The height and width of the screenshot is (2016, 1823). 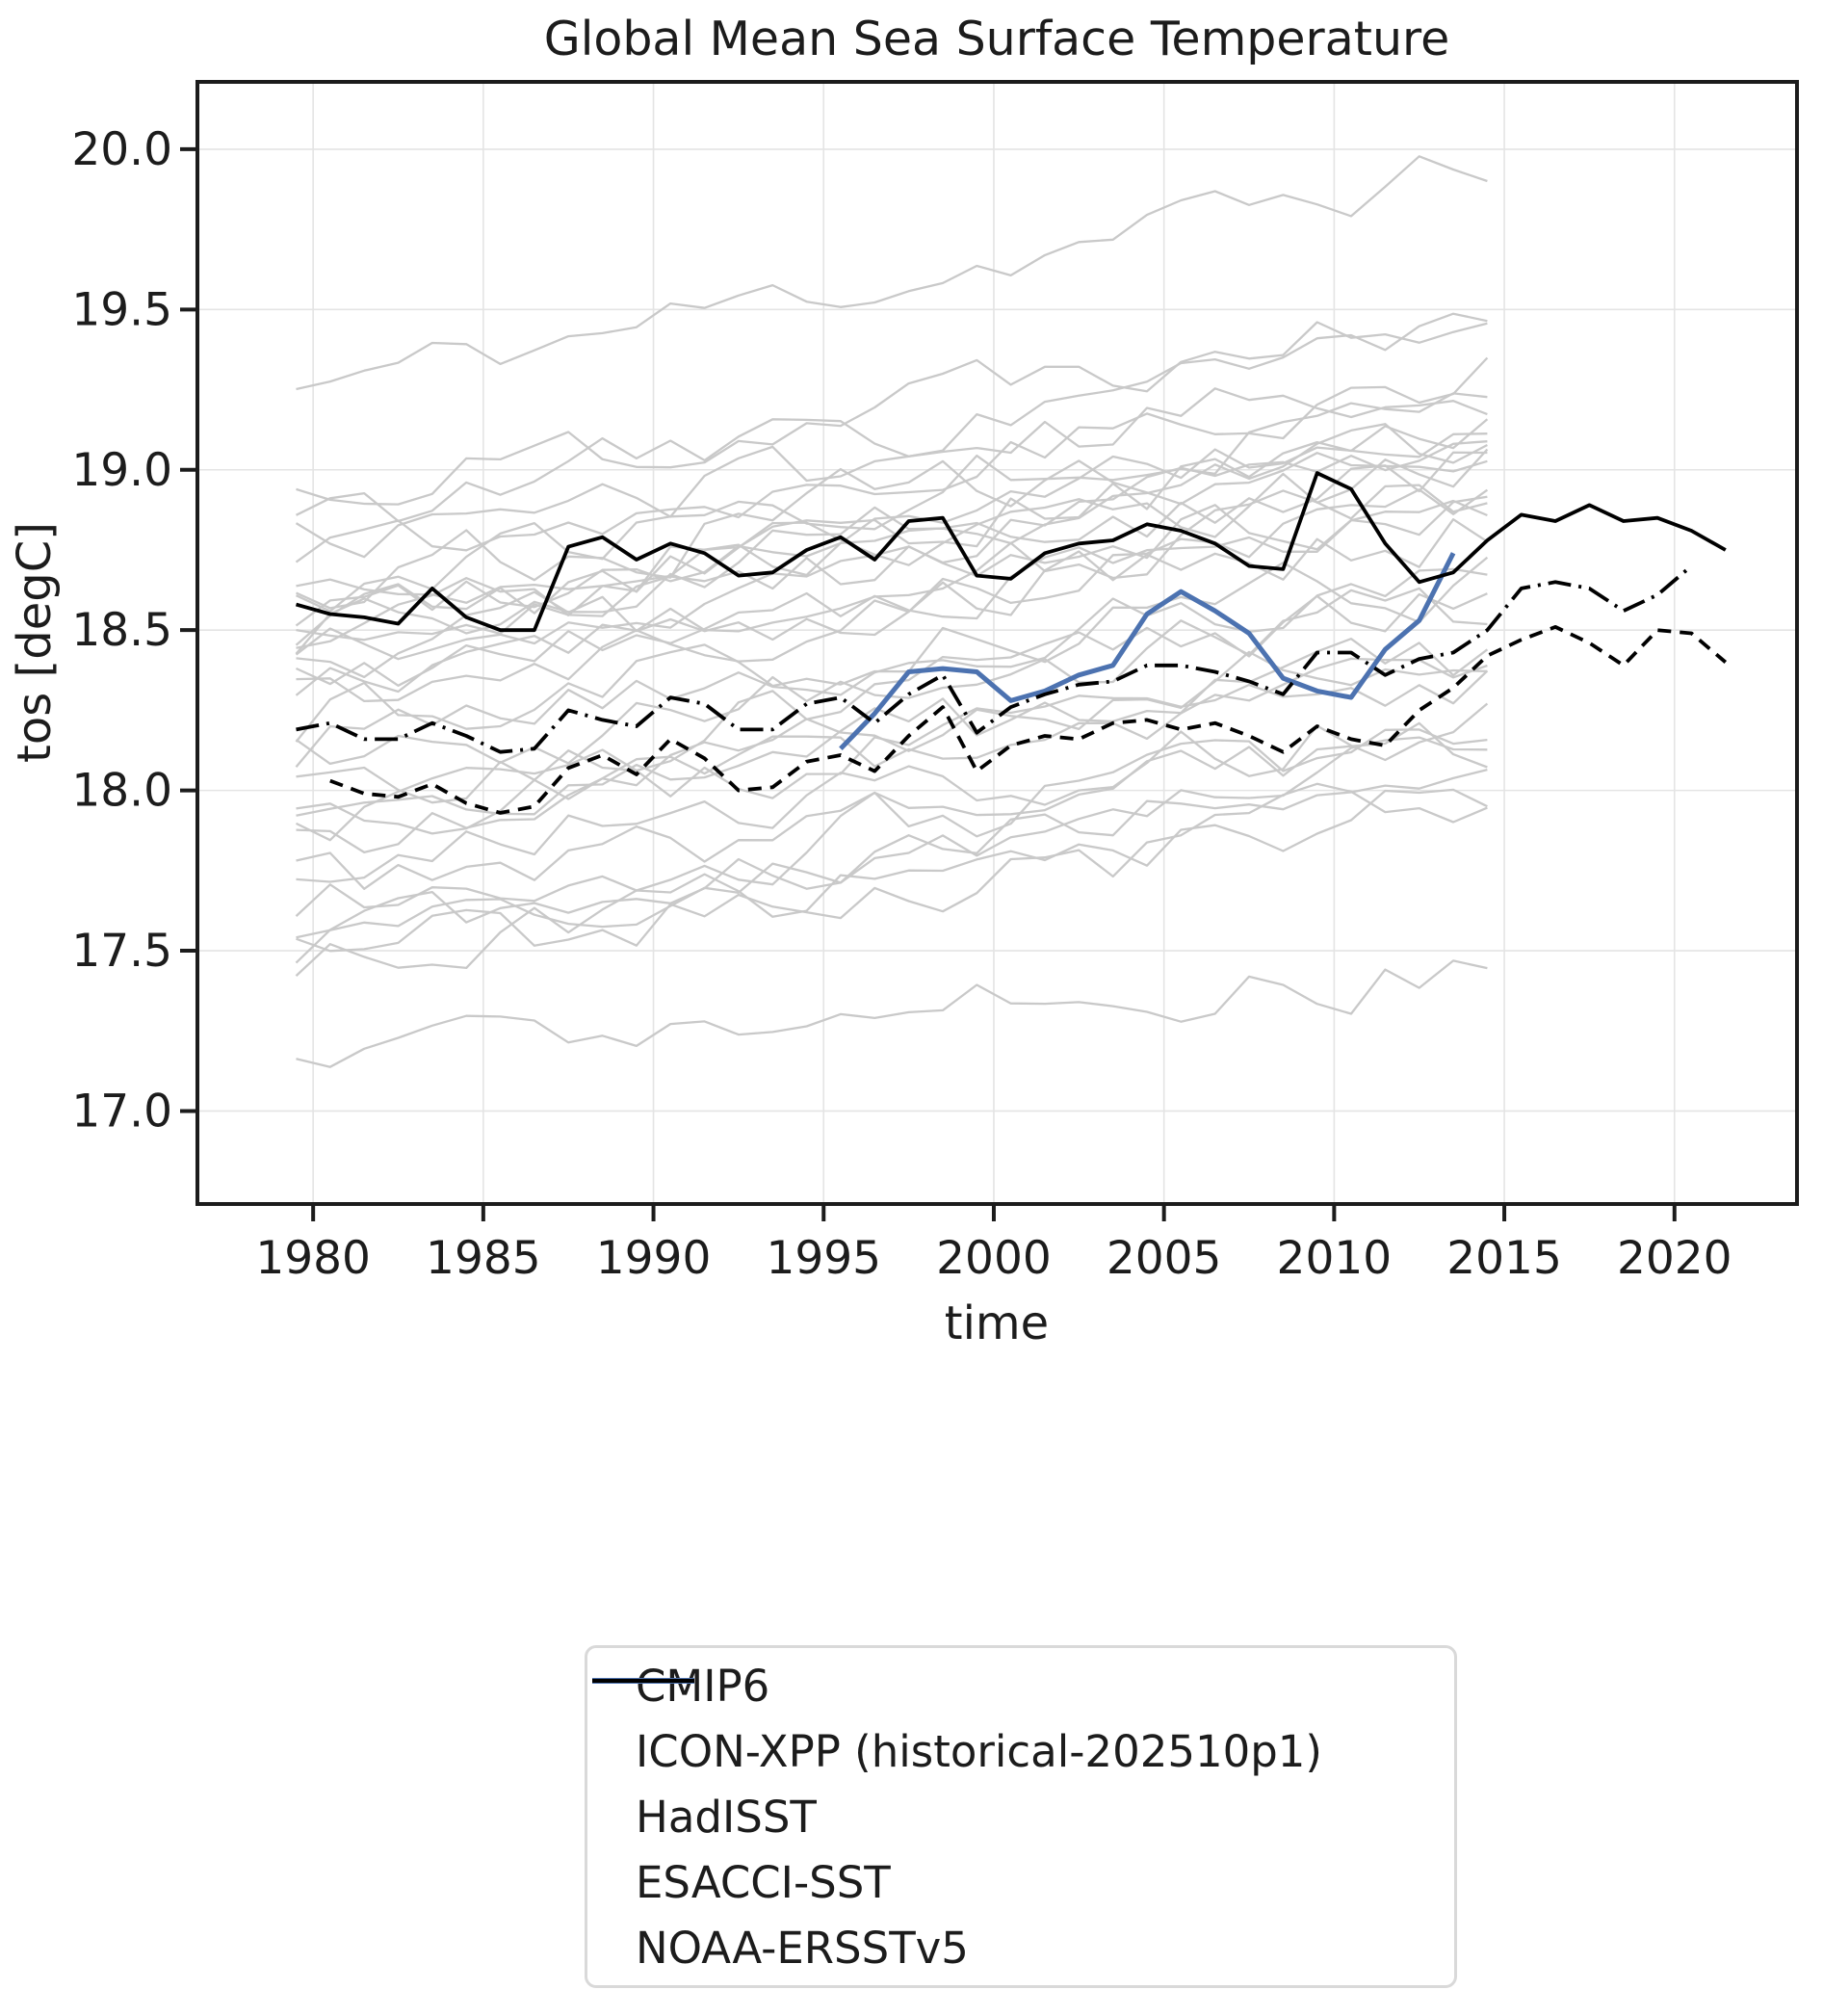 I want to click on legend-label: ESACCI-SST, so click(x=763, y=1882).